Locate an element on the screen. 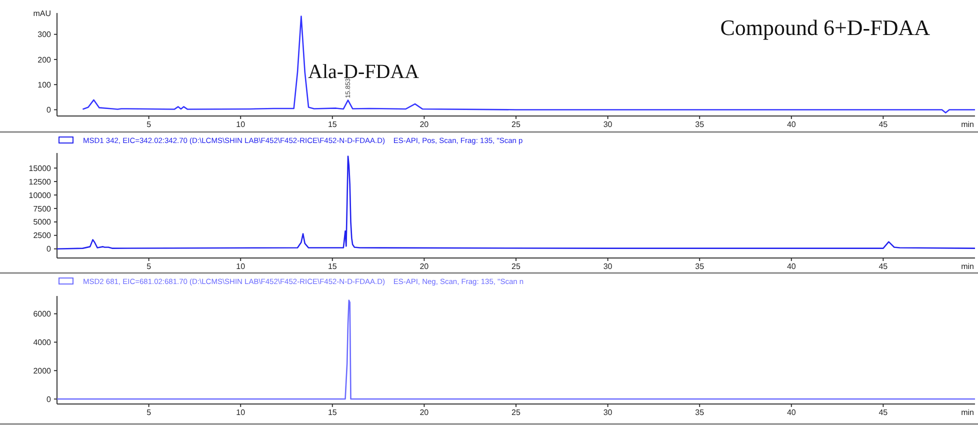 The height and width of the screenshot is (425, 978). y-tick-label: 100 is located at coordinates (45, 85).